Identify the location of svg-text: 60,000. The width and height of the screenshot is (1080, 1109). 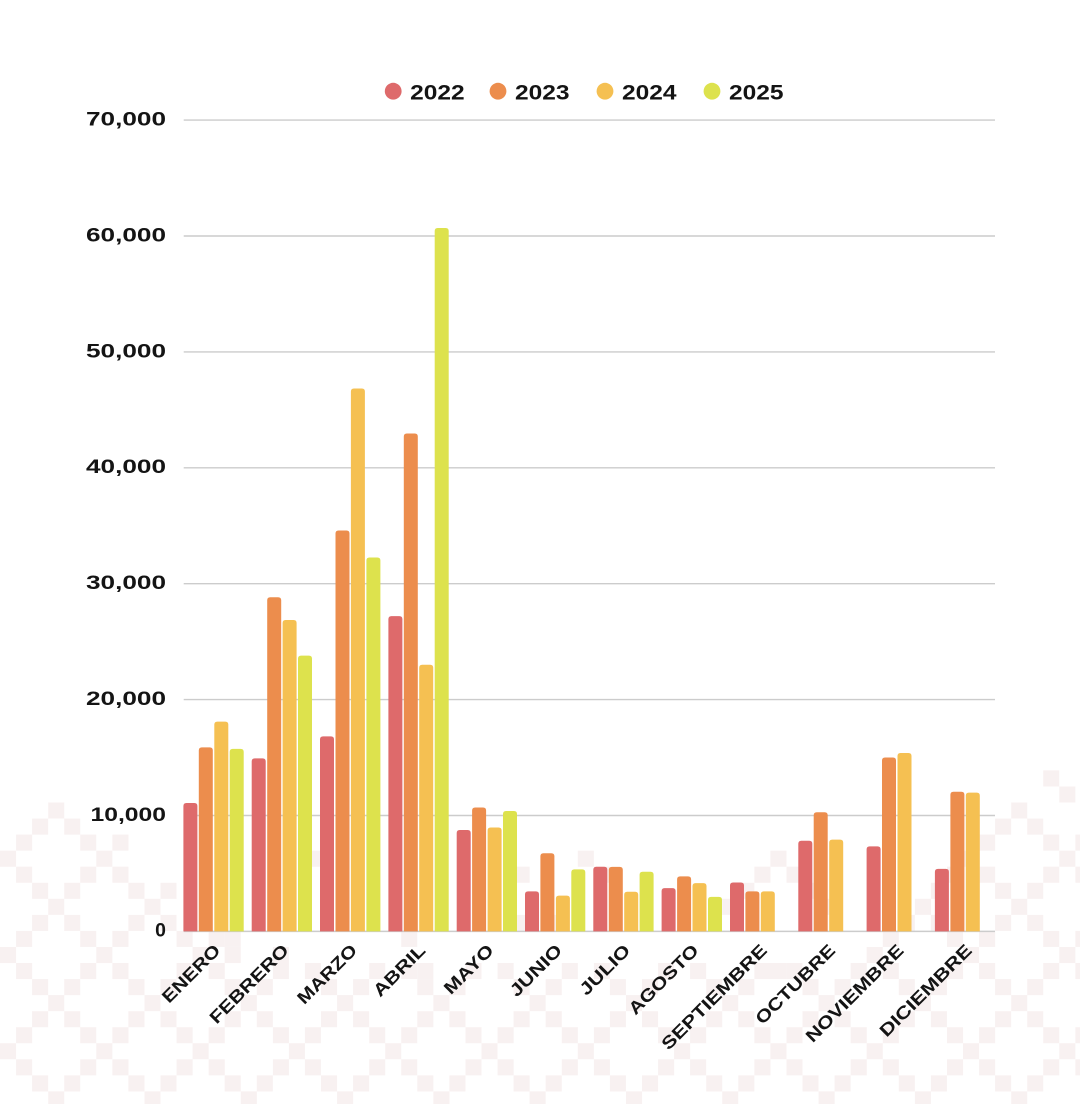
(126, 235).